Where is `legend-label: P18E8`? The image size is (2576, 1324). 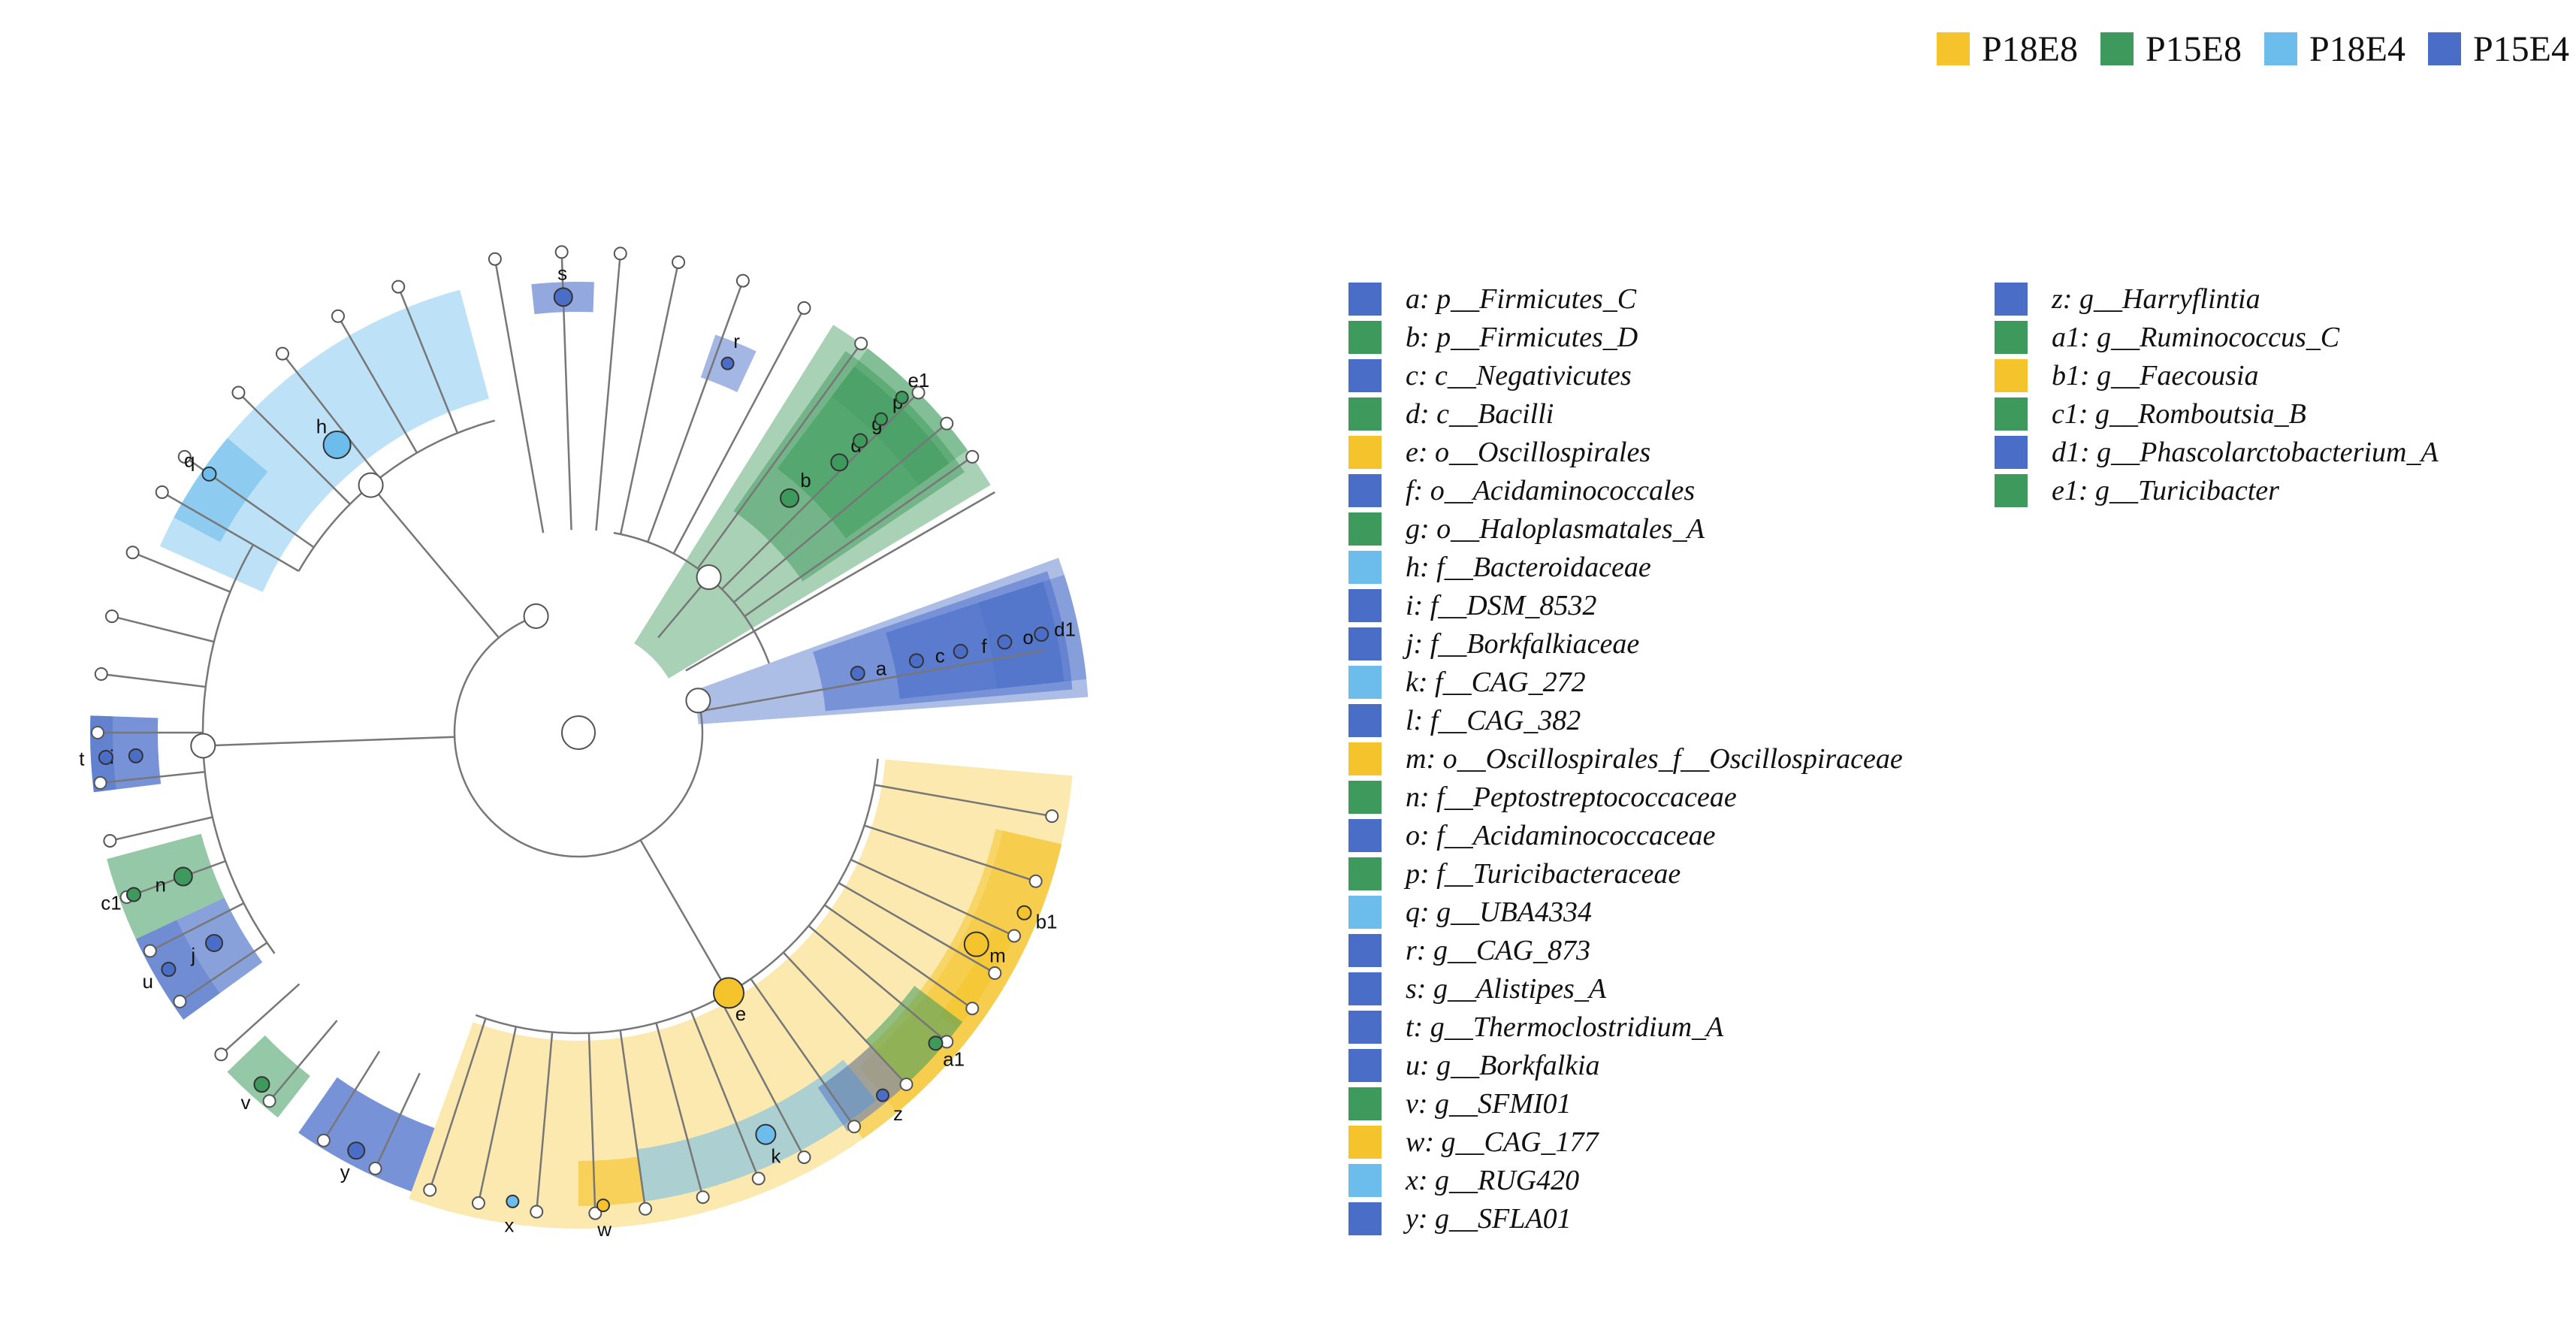
legend-label: P18E8 is located at coordinates (2029, 49).